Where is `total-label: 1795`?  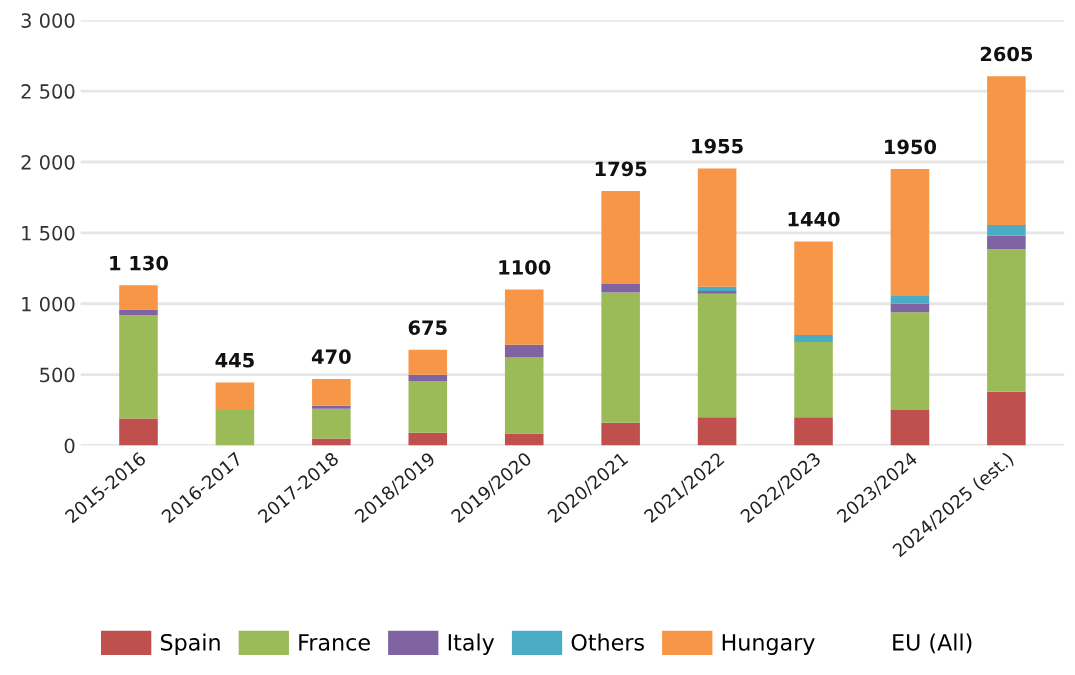 total-label: 1795 is located at coordinates (621, 169).